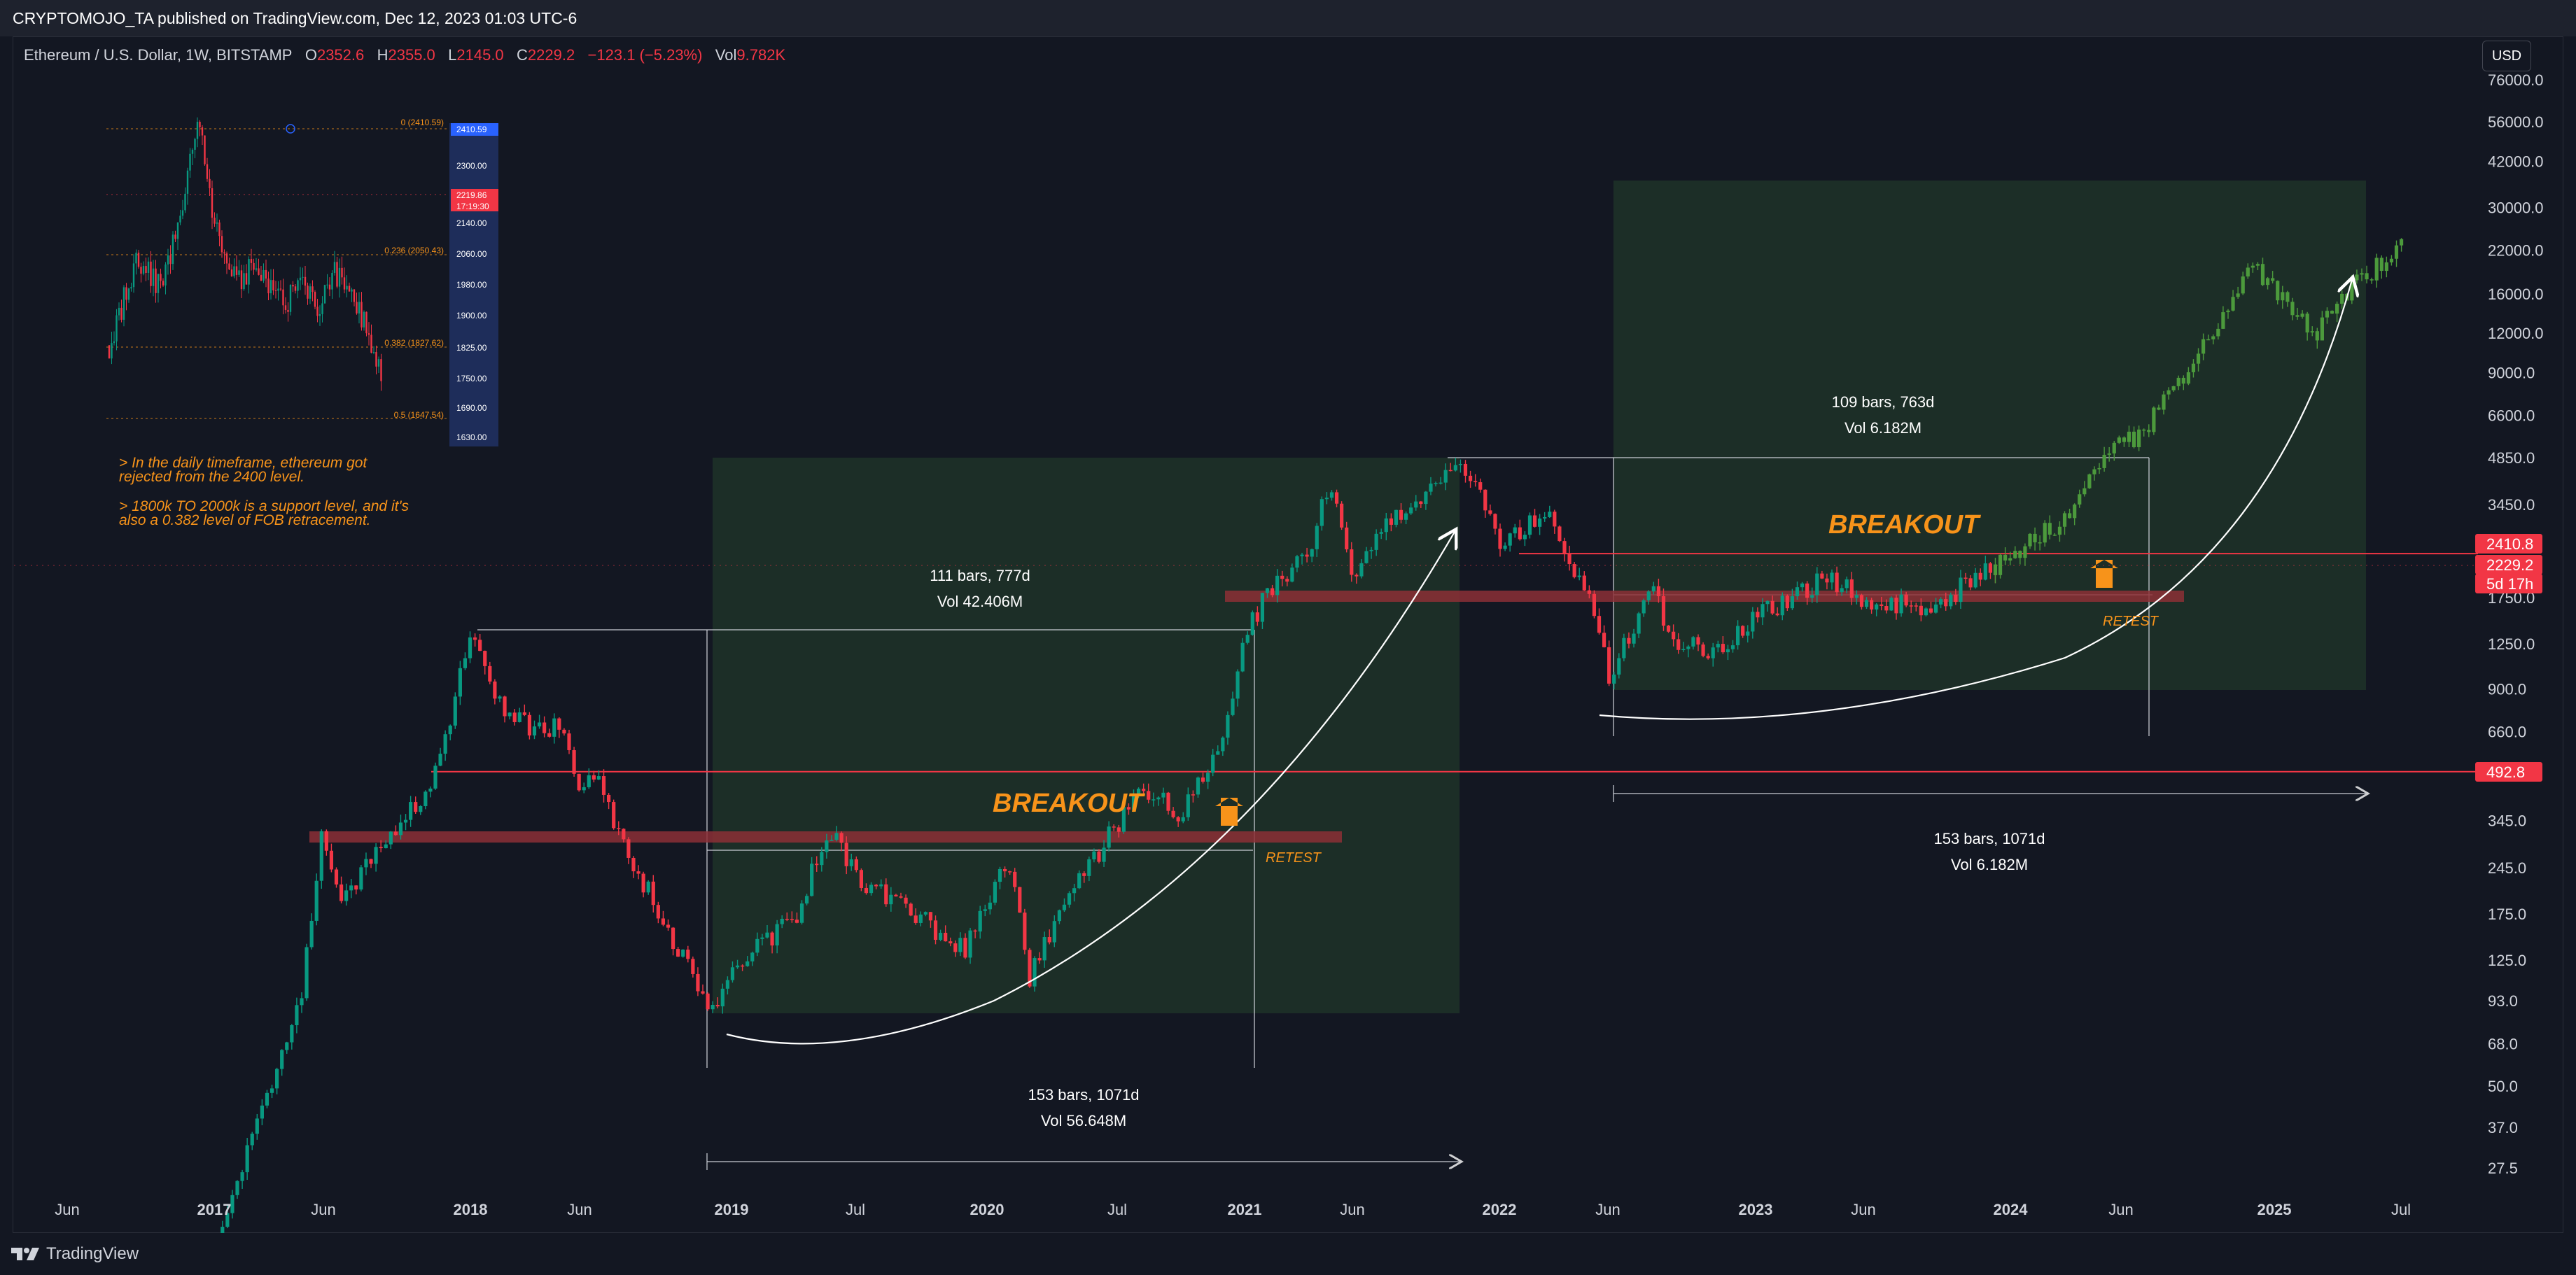  What do you see at coordinates (2506, 56) in the screenshot?
I see `currency-button: USD` at bounding box center [2506, 56].